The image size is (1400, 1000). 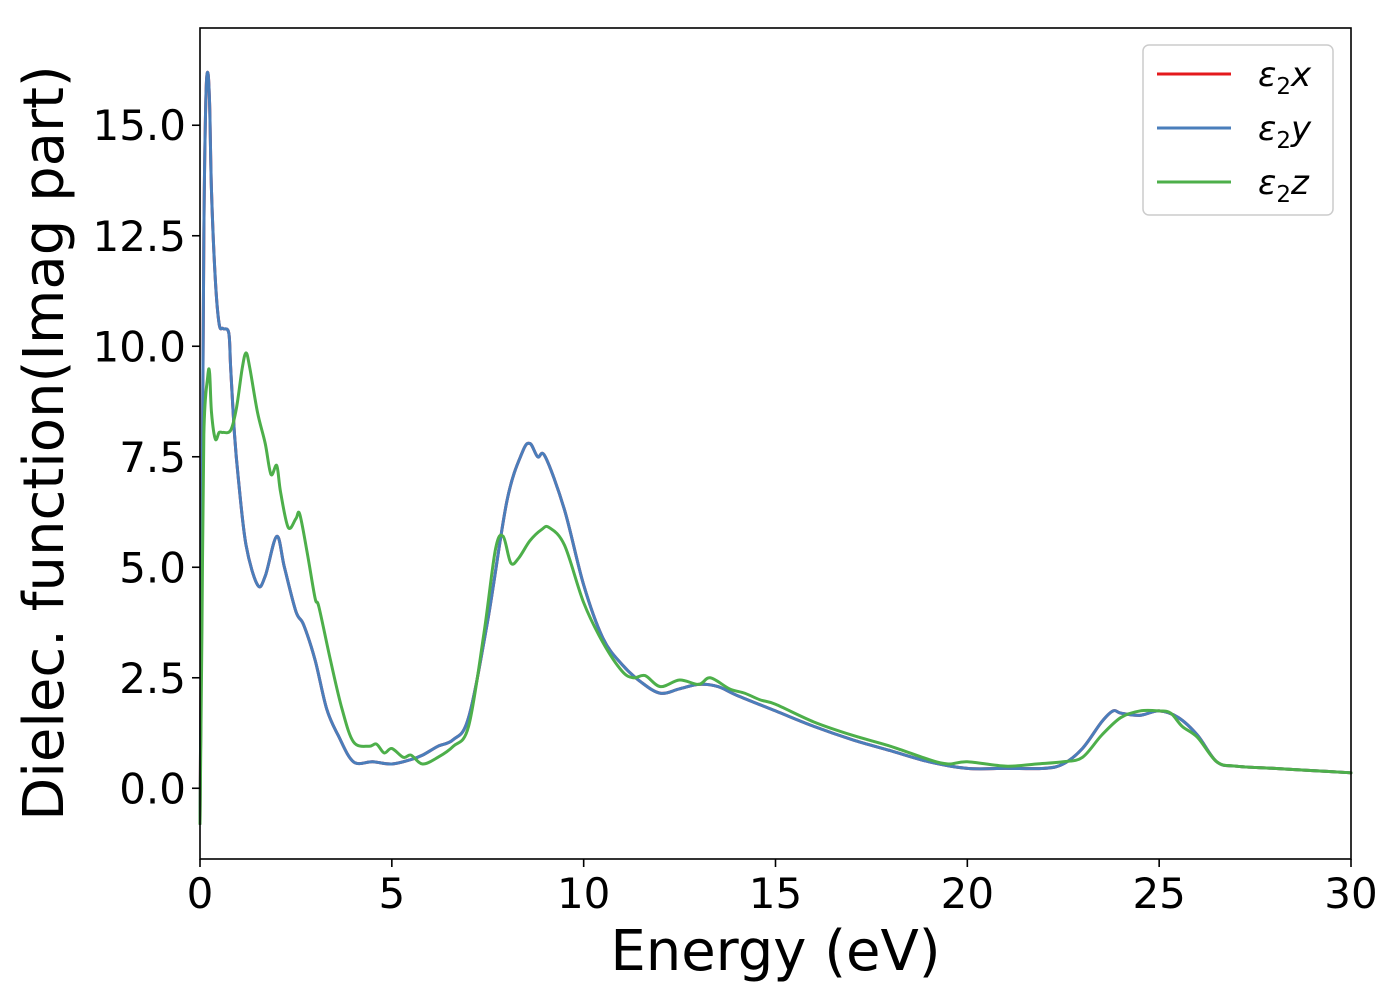 What do you see at coordinates (1234, 131) in the screenshot?
I see `legend-entries: ε2x ε2y ε2z` at bounding box center [1234, 131].